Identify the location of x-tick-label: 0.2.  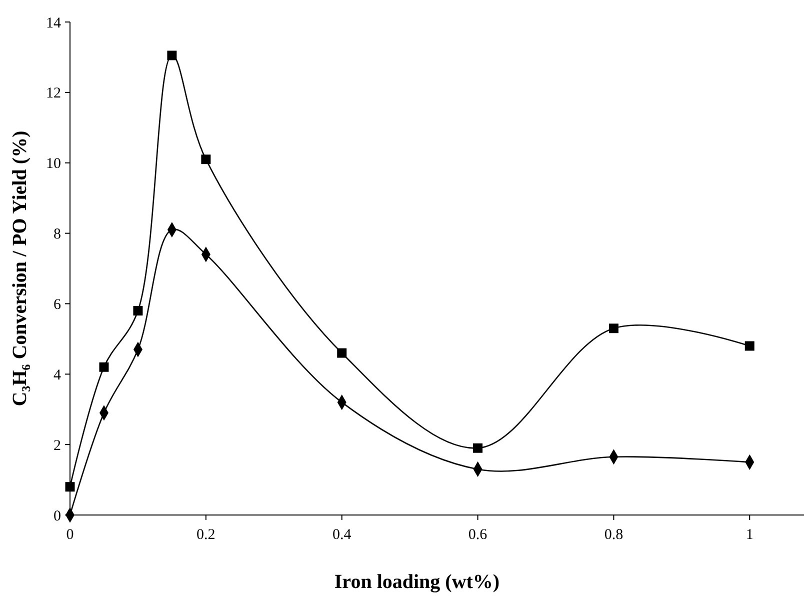
(206, 535).